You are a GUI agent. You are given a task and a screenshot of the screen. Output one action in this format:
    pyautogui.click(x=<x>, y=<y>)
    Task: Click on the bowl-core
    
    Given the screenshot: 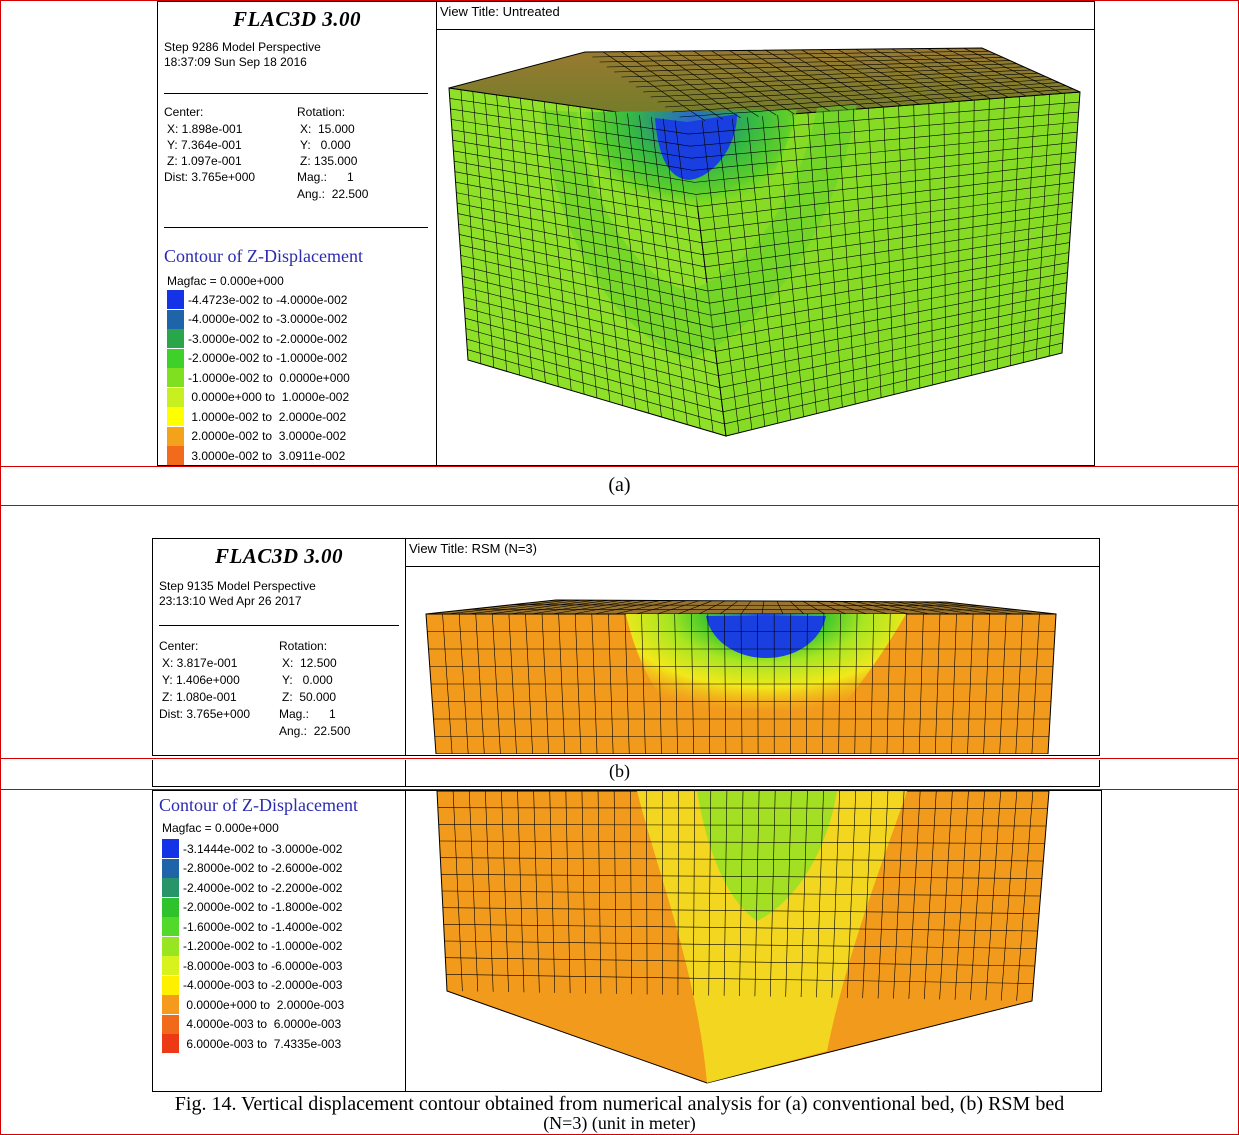 What is the action you would take?
    pyautogui.click(x=696, y=147)
    